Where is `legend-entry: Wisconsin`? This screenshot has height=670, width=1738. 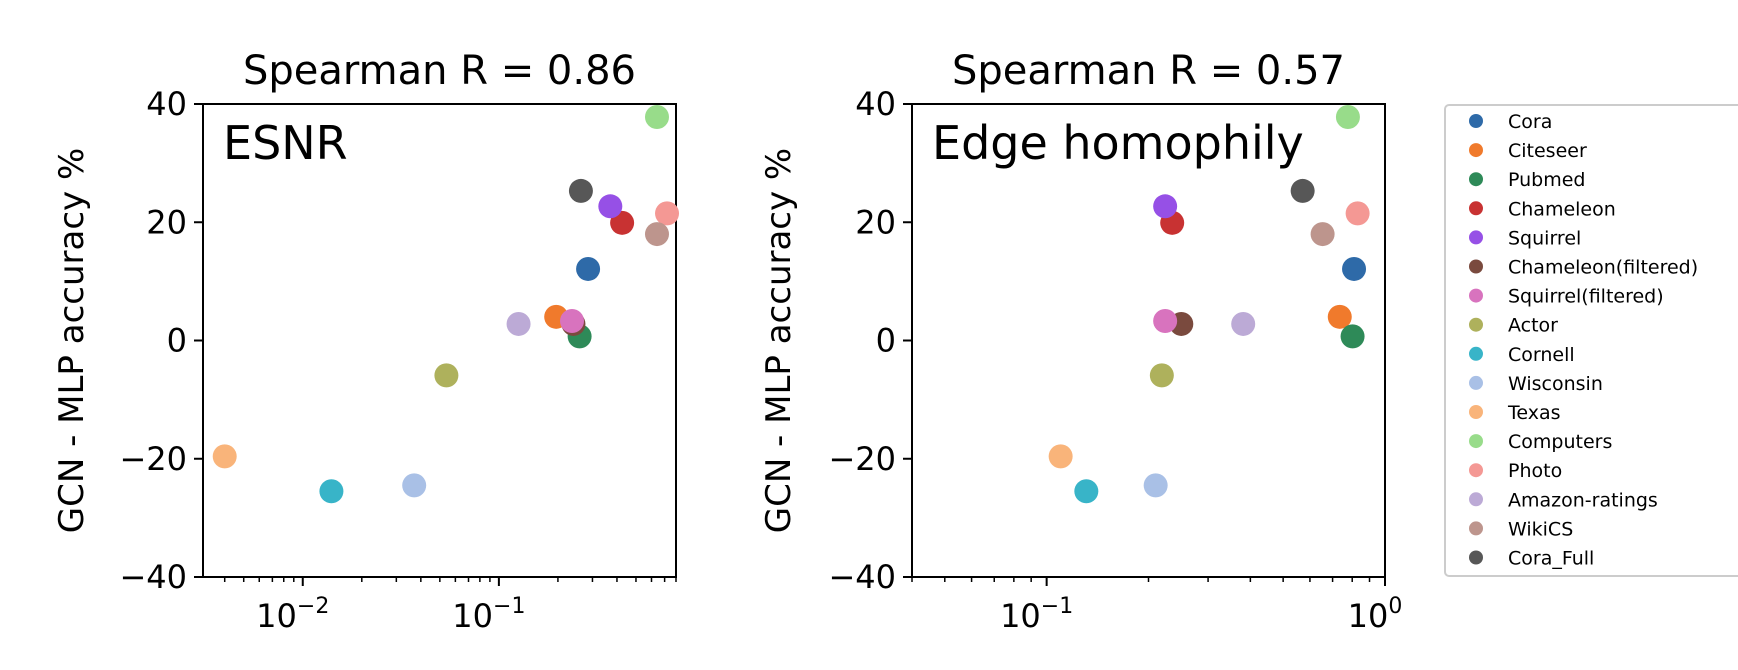
legend-entry: Wisconsin is located at coordinates (1536, 384).